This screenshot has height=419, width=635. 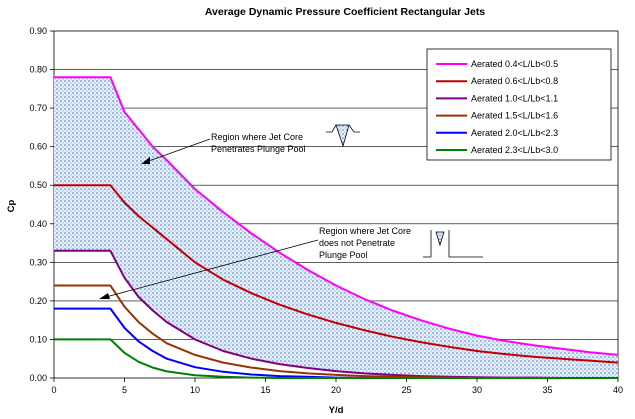 What do you see at coordinates (265, 390) in the screenshot?
I see `x-tick-label: 15` at bounding box center [265, 390].